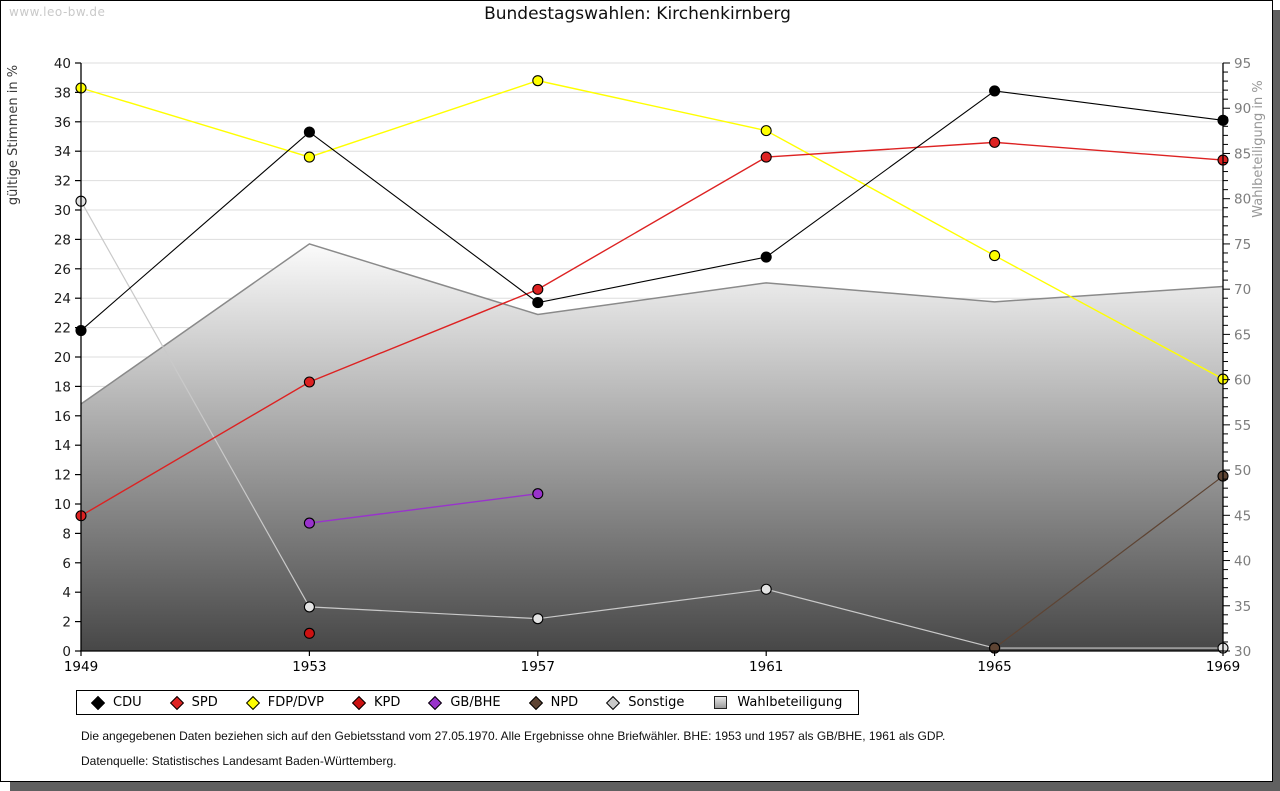  What do you see at coordinates (1242, 154) in the screenshot?
I see `right-tick-label: 85` at bounding box center [1242, 154].